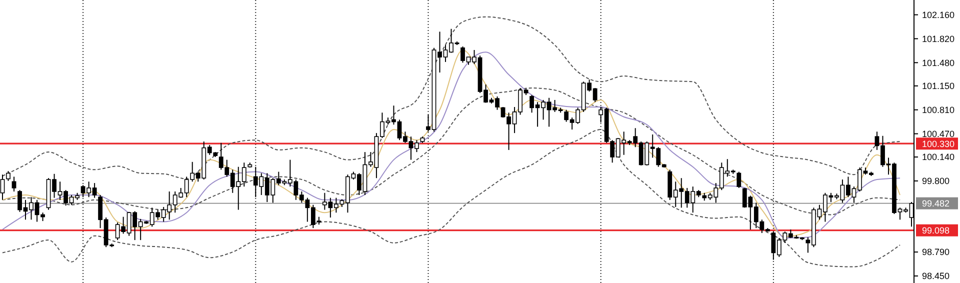 This screenshot has height=283, width=960. I want to click on ref-line-label: 99.098, so click(936, 230).